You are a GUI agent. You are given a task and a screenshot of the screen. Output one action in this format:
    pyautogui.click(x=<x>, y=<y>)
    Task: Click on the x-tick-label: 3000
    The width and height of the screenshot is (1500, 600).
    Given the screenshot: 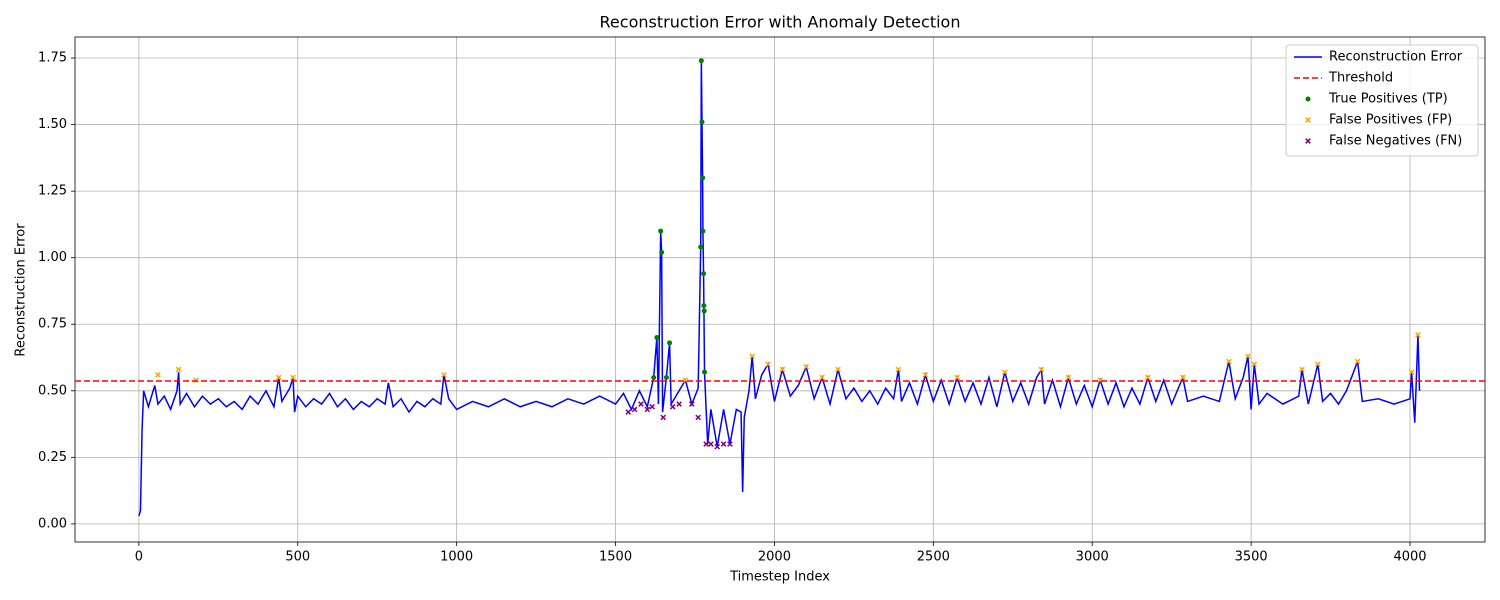 What is the action you would take?
    pyautogui.click(x=1092, y=557)
    